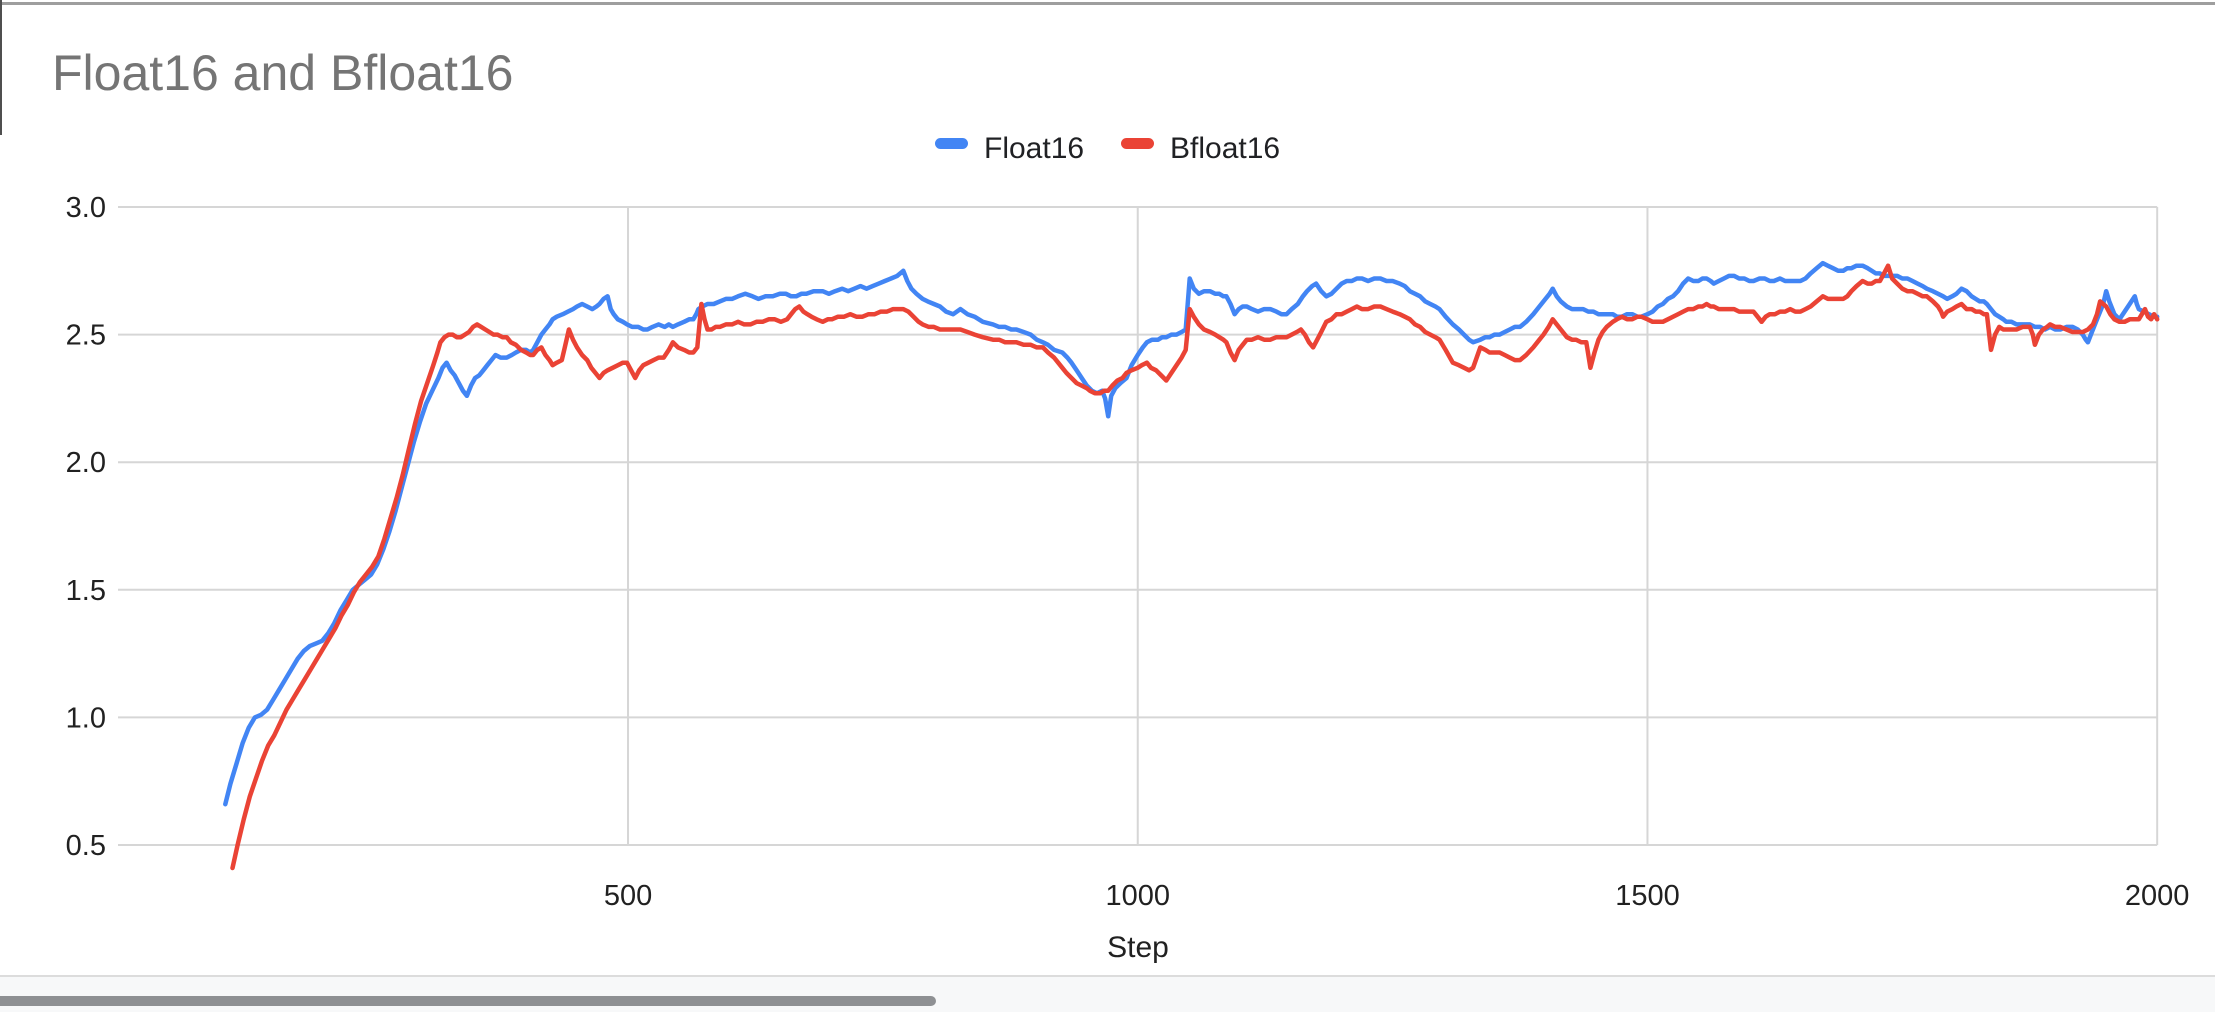 This screenshot has width=2215, height=1012. Describe the element at coordinates (1137, 896) in the screenshot. I see `x-tick-label: 1000` at that location.